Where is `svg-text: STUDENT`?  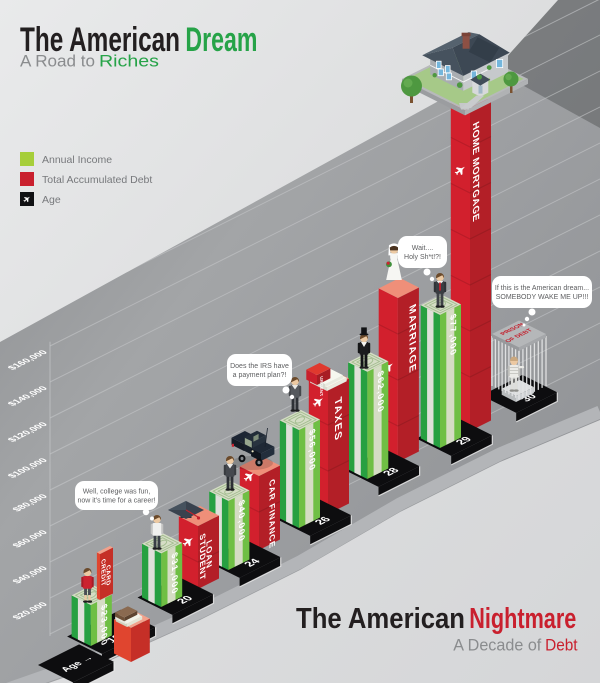 svg-text: STUDENT is located at coordinates (202, 557).